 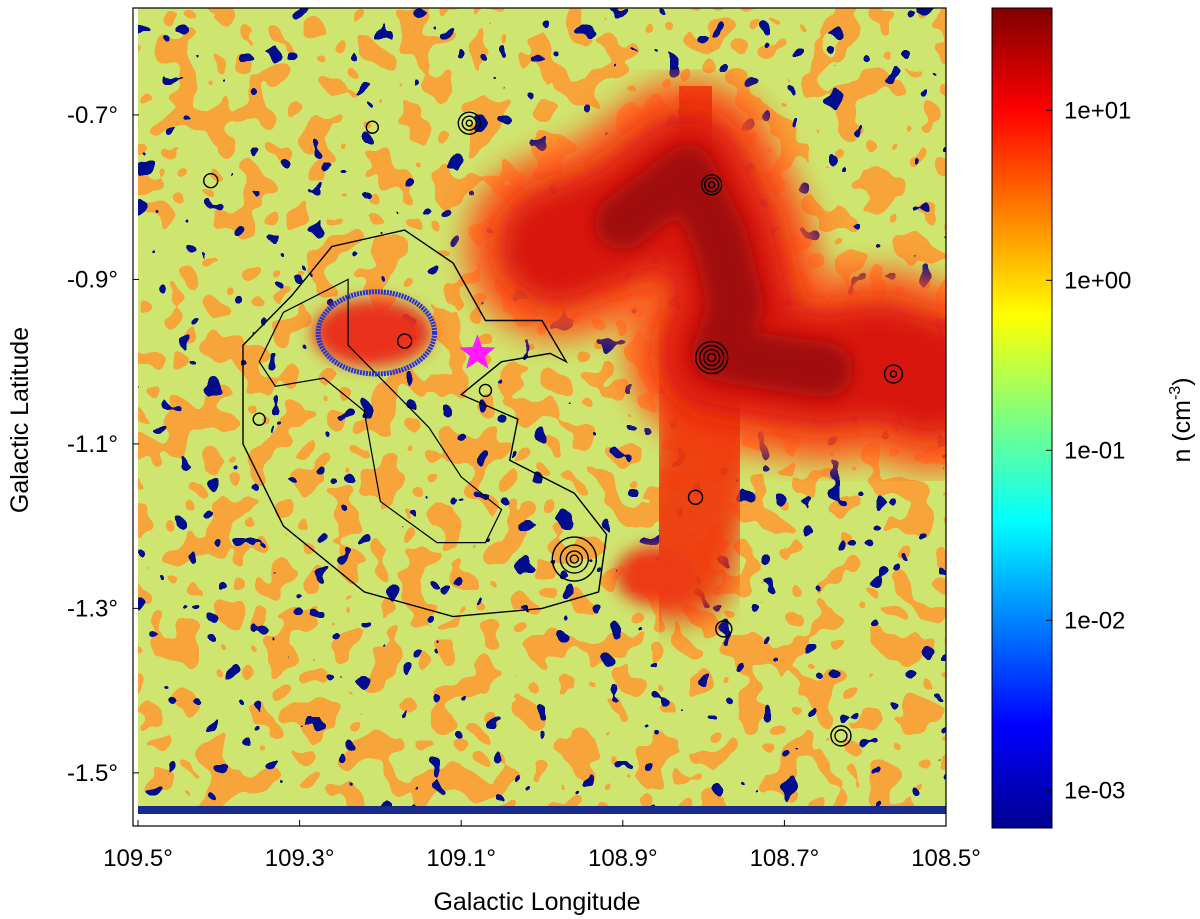 I want to click on colorbar-tick-label-0: 1e+01, so click(x=1097, y=110).